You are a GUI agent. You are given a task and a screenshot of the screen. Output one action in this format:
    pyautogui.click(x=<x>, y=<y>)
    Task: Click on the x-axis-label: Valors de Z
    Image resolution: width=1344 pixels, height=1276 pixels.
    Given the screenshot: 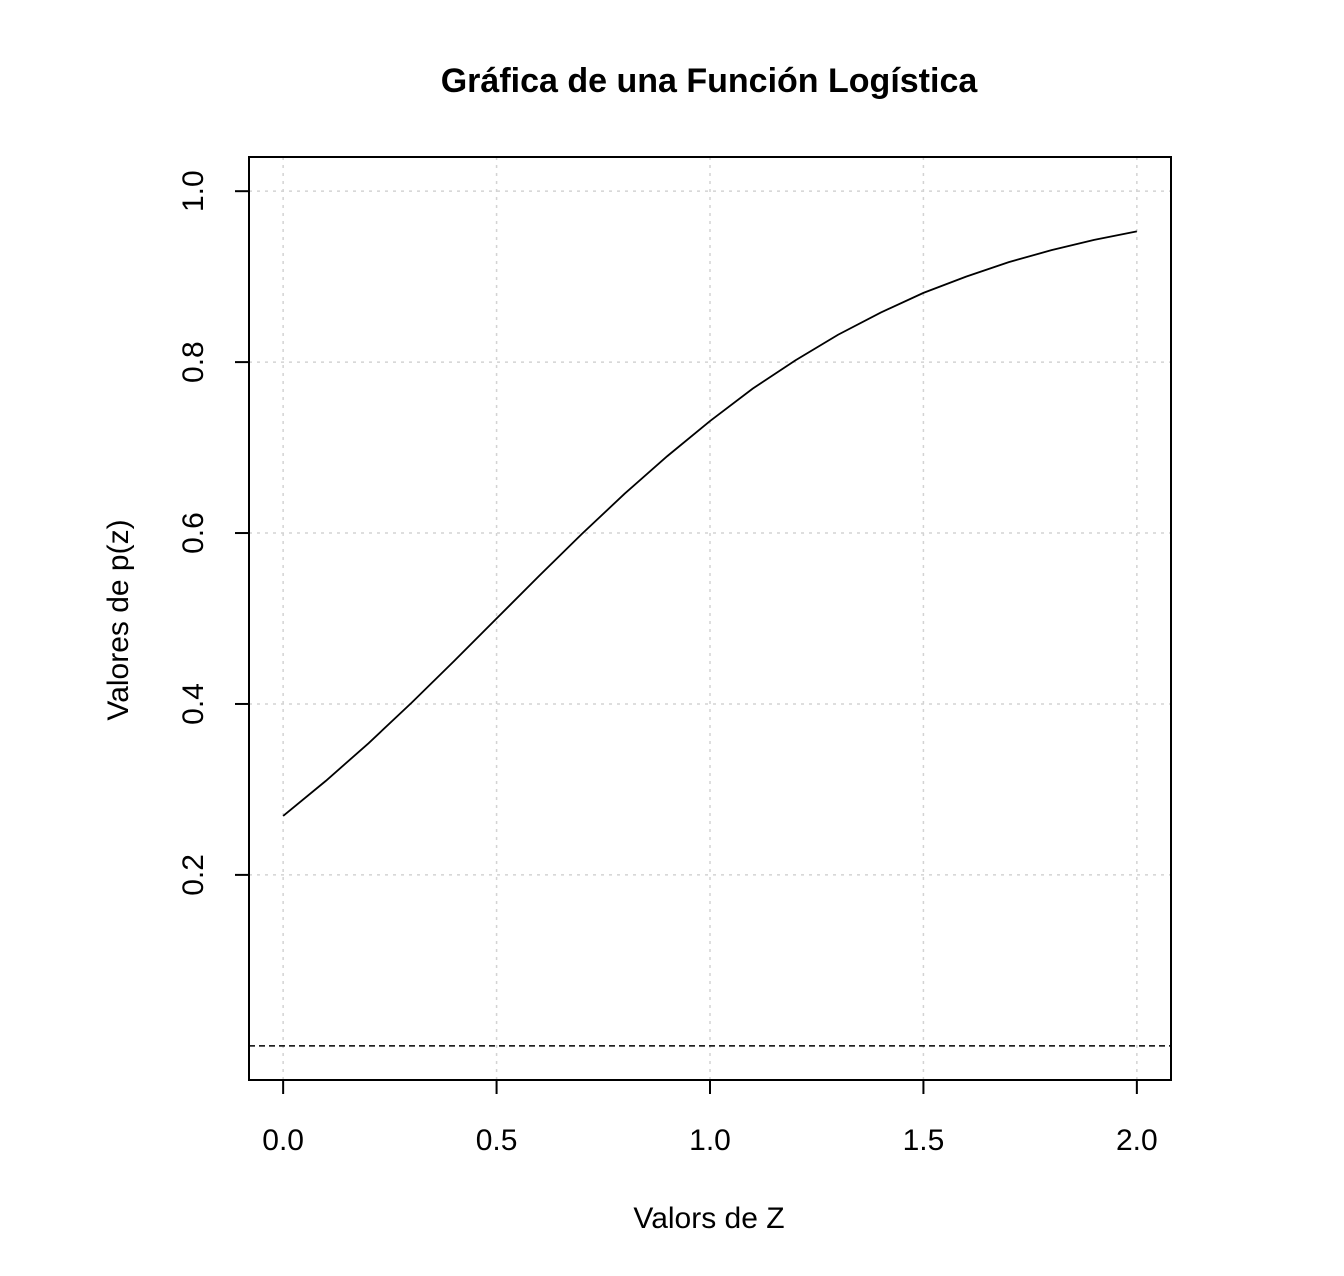 What is the action you would take?
    pyautogui.click(x=708, y=1218)
    